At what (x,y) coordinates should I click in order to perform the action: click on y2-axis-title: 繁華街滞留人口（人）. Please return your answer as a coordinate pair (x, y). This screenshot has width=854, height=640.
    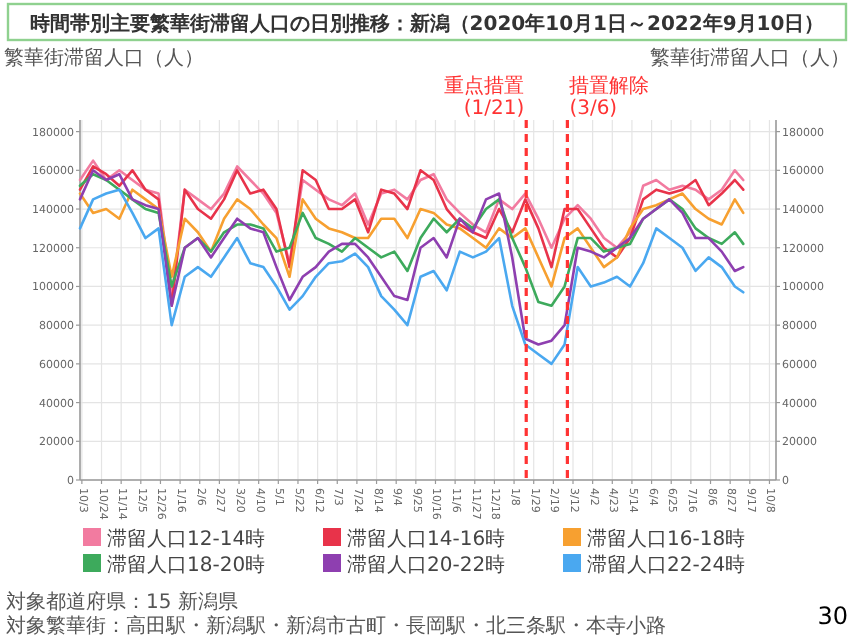
    Looking at the image, I should click on (750, 58).